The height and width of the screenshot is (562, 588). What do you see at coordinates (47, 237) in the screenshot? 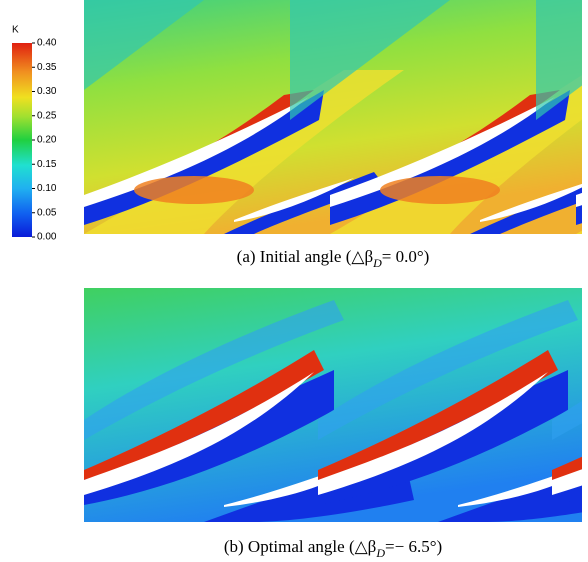
I see `colorbar-tick-label: 0.00` at bounding box center [47, 237].